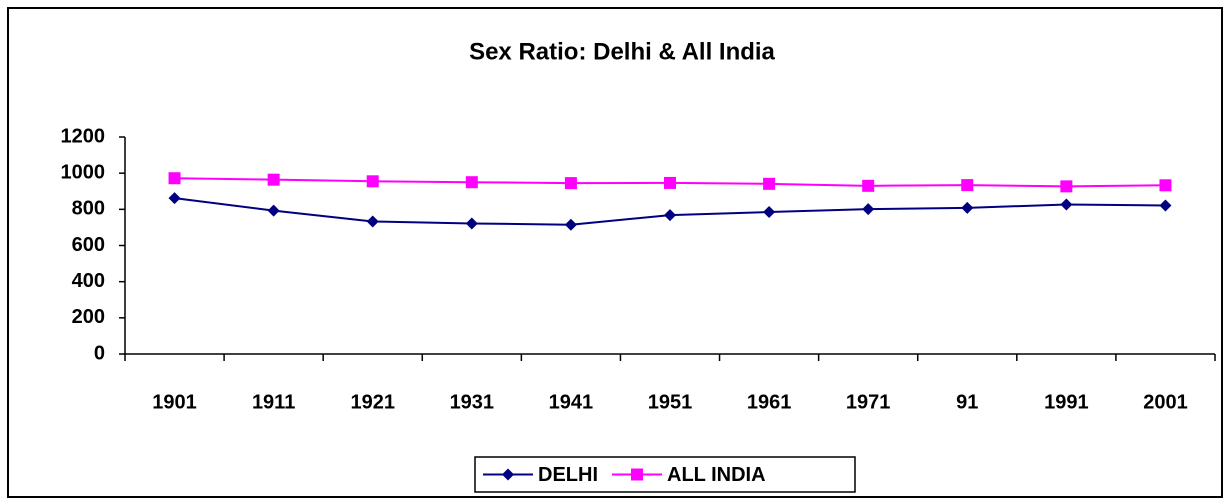 The width and height of the screenshot is (1225, 504). Describe the element at coordinates (372, 402) in the screenshot. I see `x-tick-label: 1921` at that location.